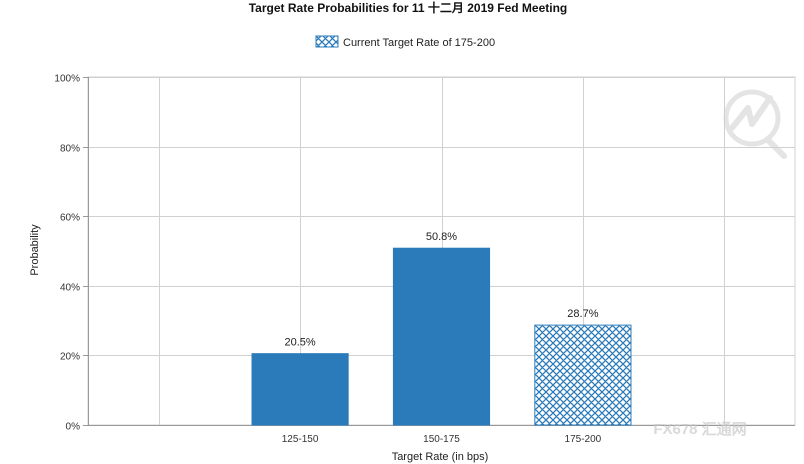 Image resolution: width=804 pixels, height=464 pixels. I want to click on y-tick-label: 40%, so click(70, 288).